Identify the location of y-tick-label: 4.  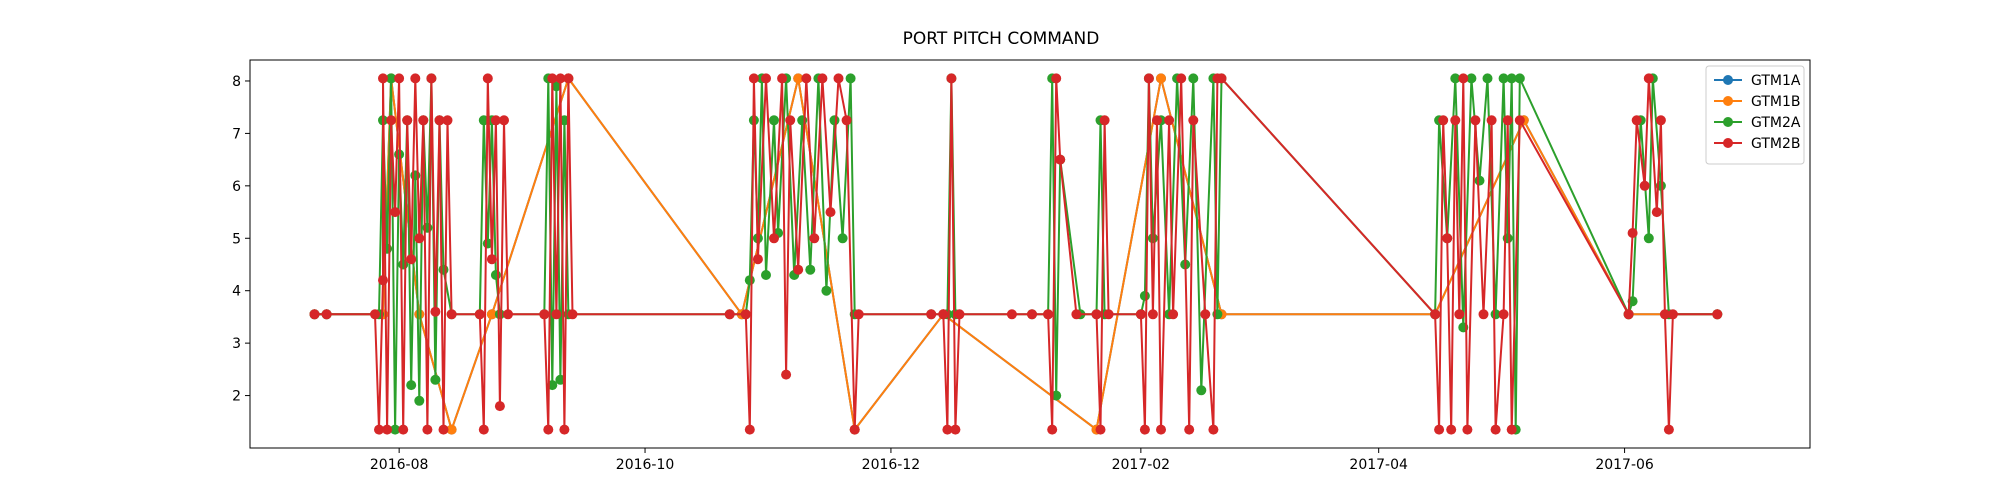
(236, 292).